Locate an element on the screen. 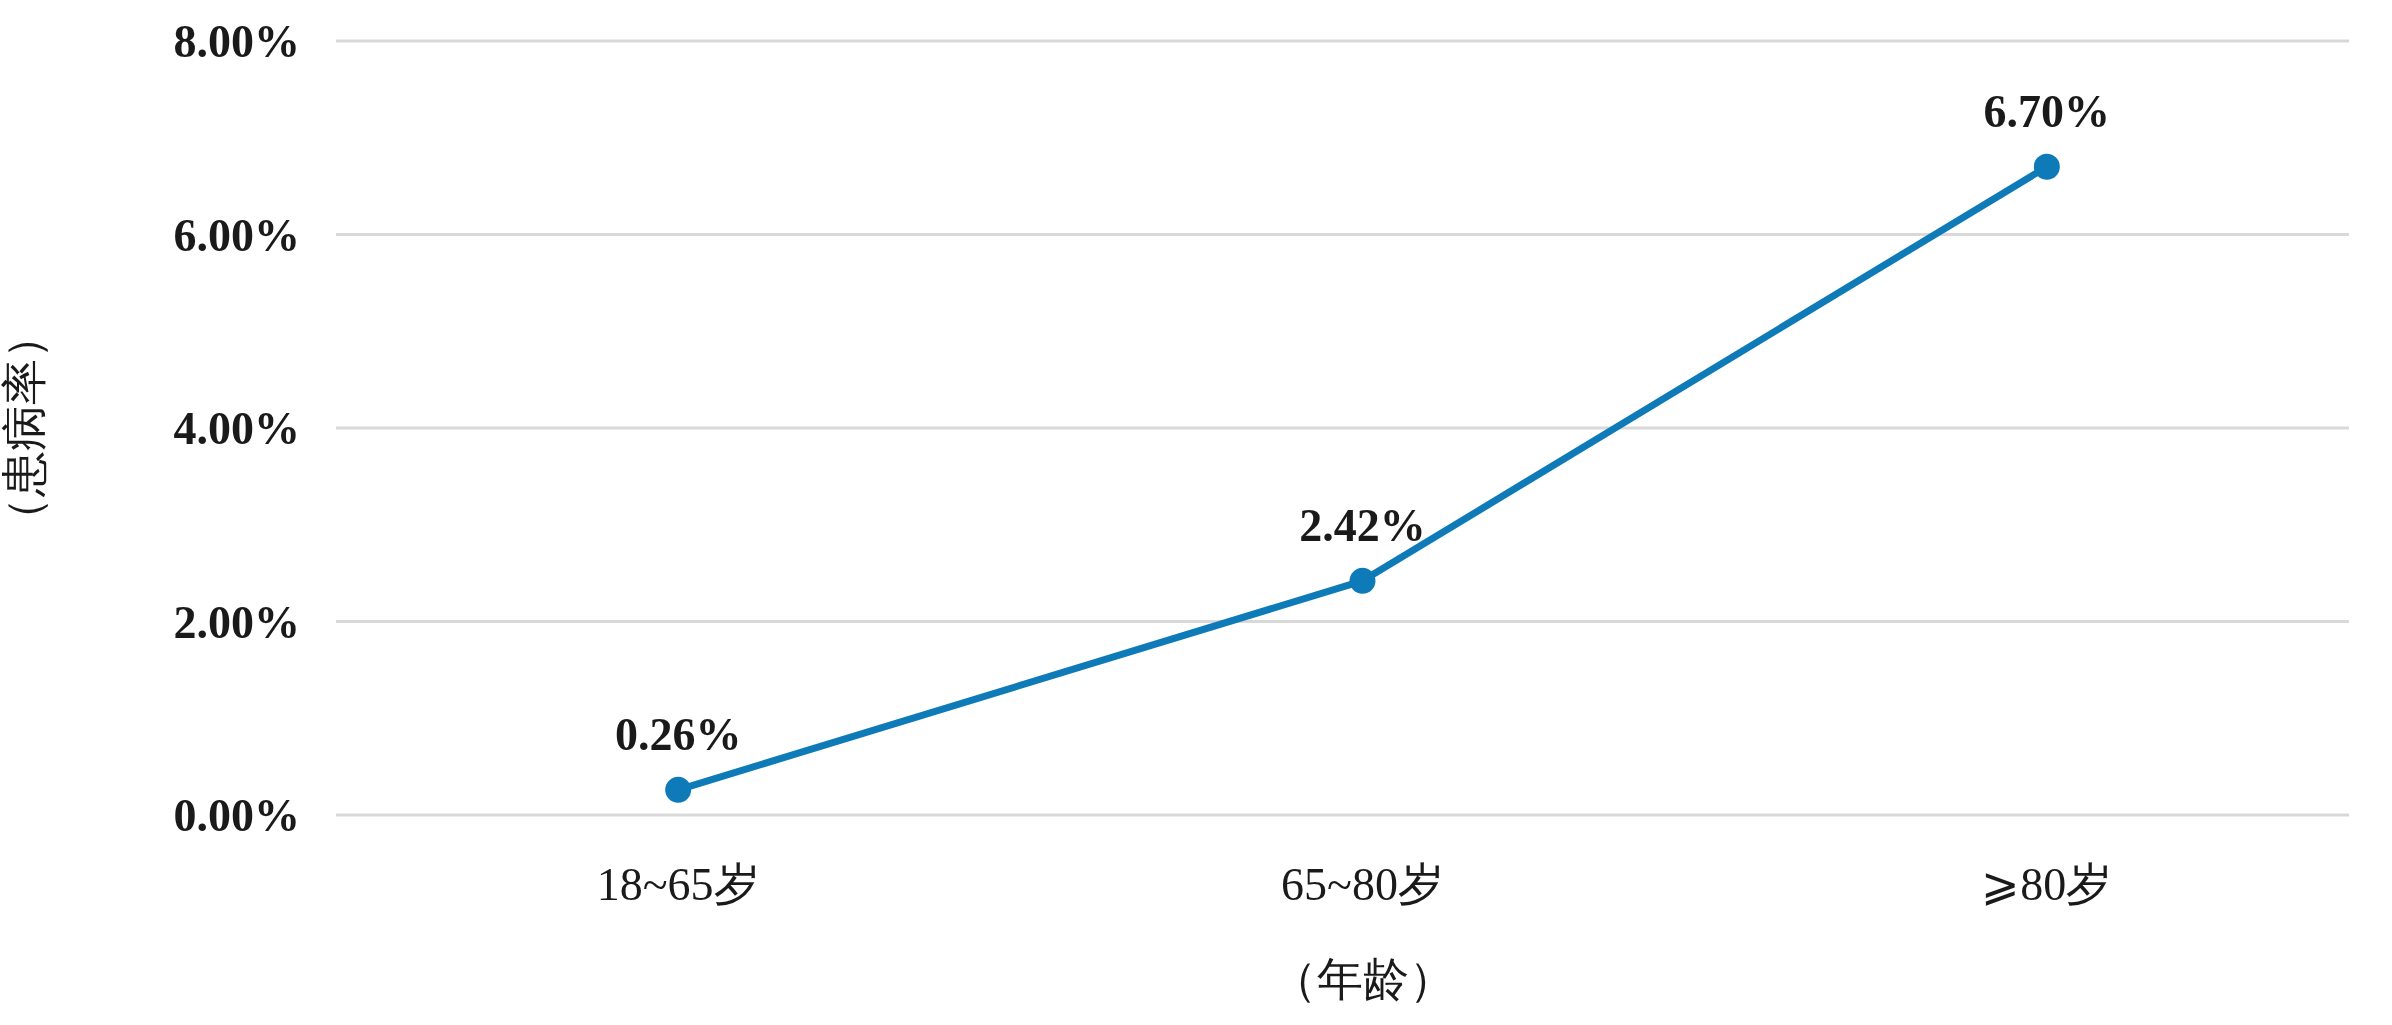 This screenshot has width=2392, height=1025. data-label: 6.70% is located at coordinates (2047, 111).